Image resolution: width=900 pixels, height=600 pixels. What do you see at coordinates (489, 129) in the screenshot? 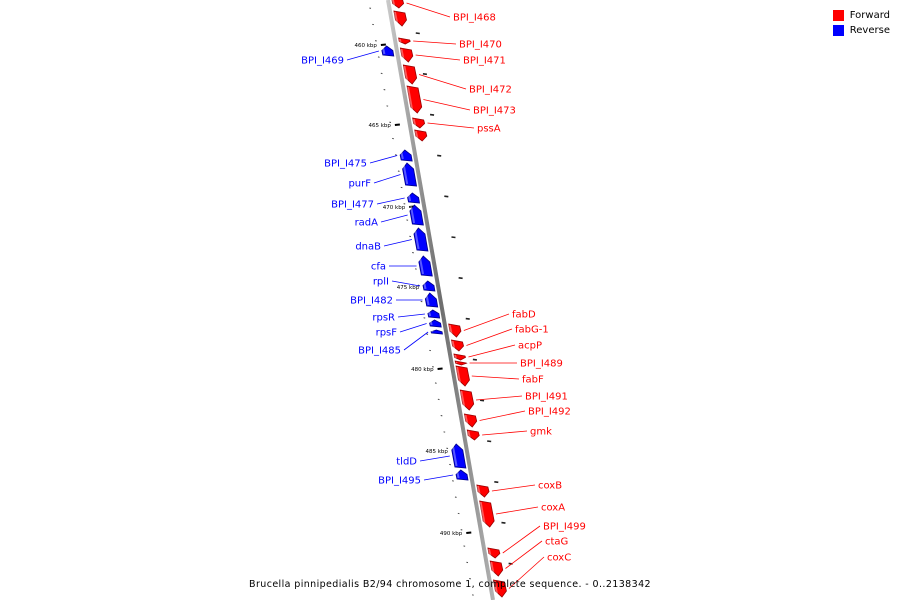
I see `gene-label-pssA: pssA` at bounding box center [489, 129].